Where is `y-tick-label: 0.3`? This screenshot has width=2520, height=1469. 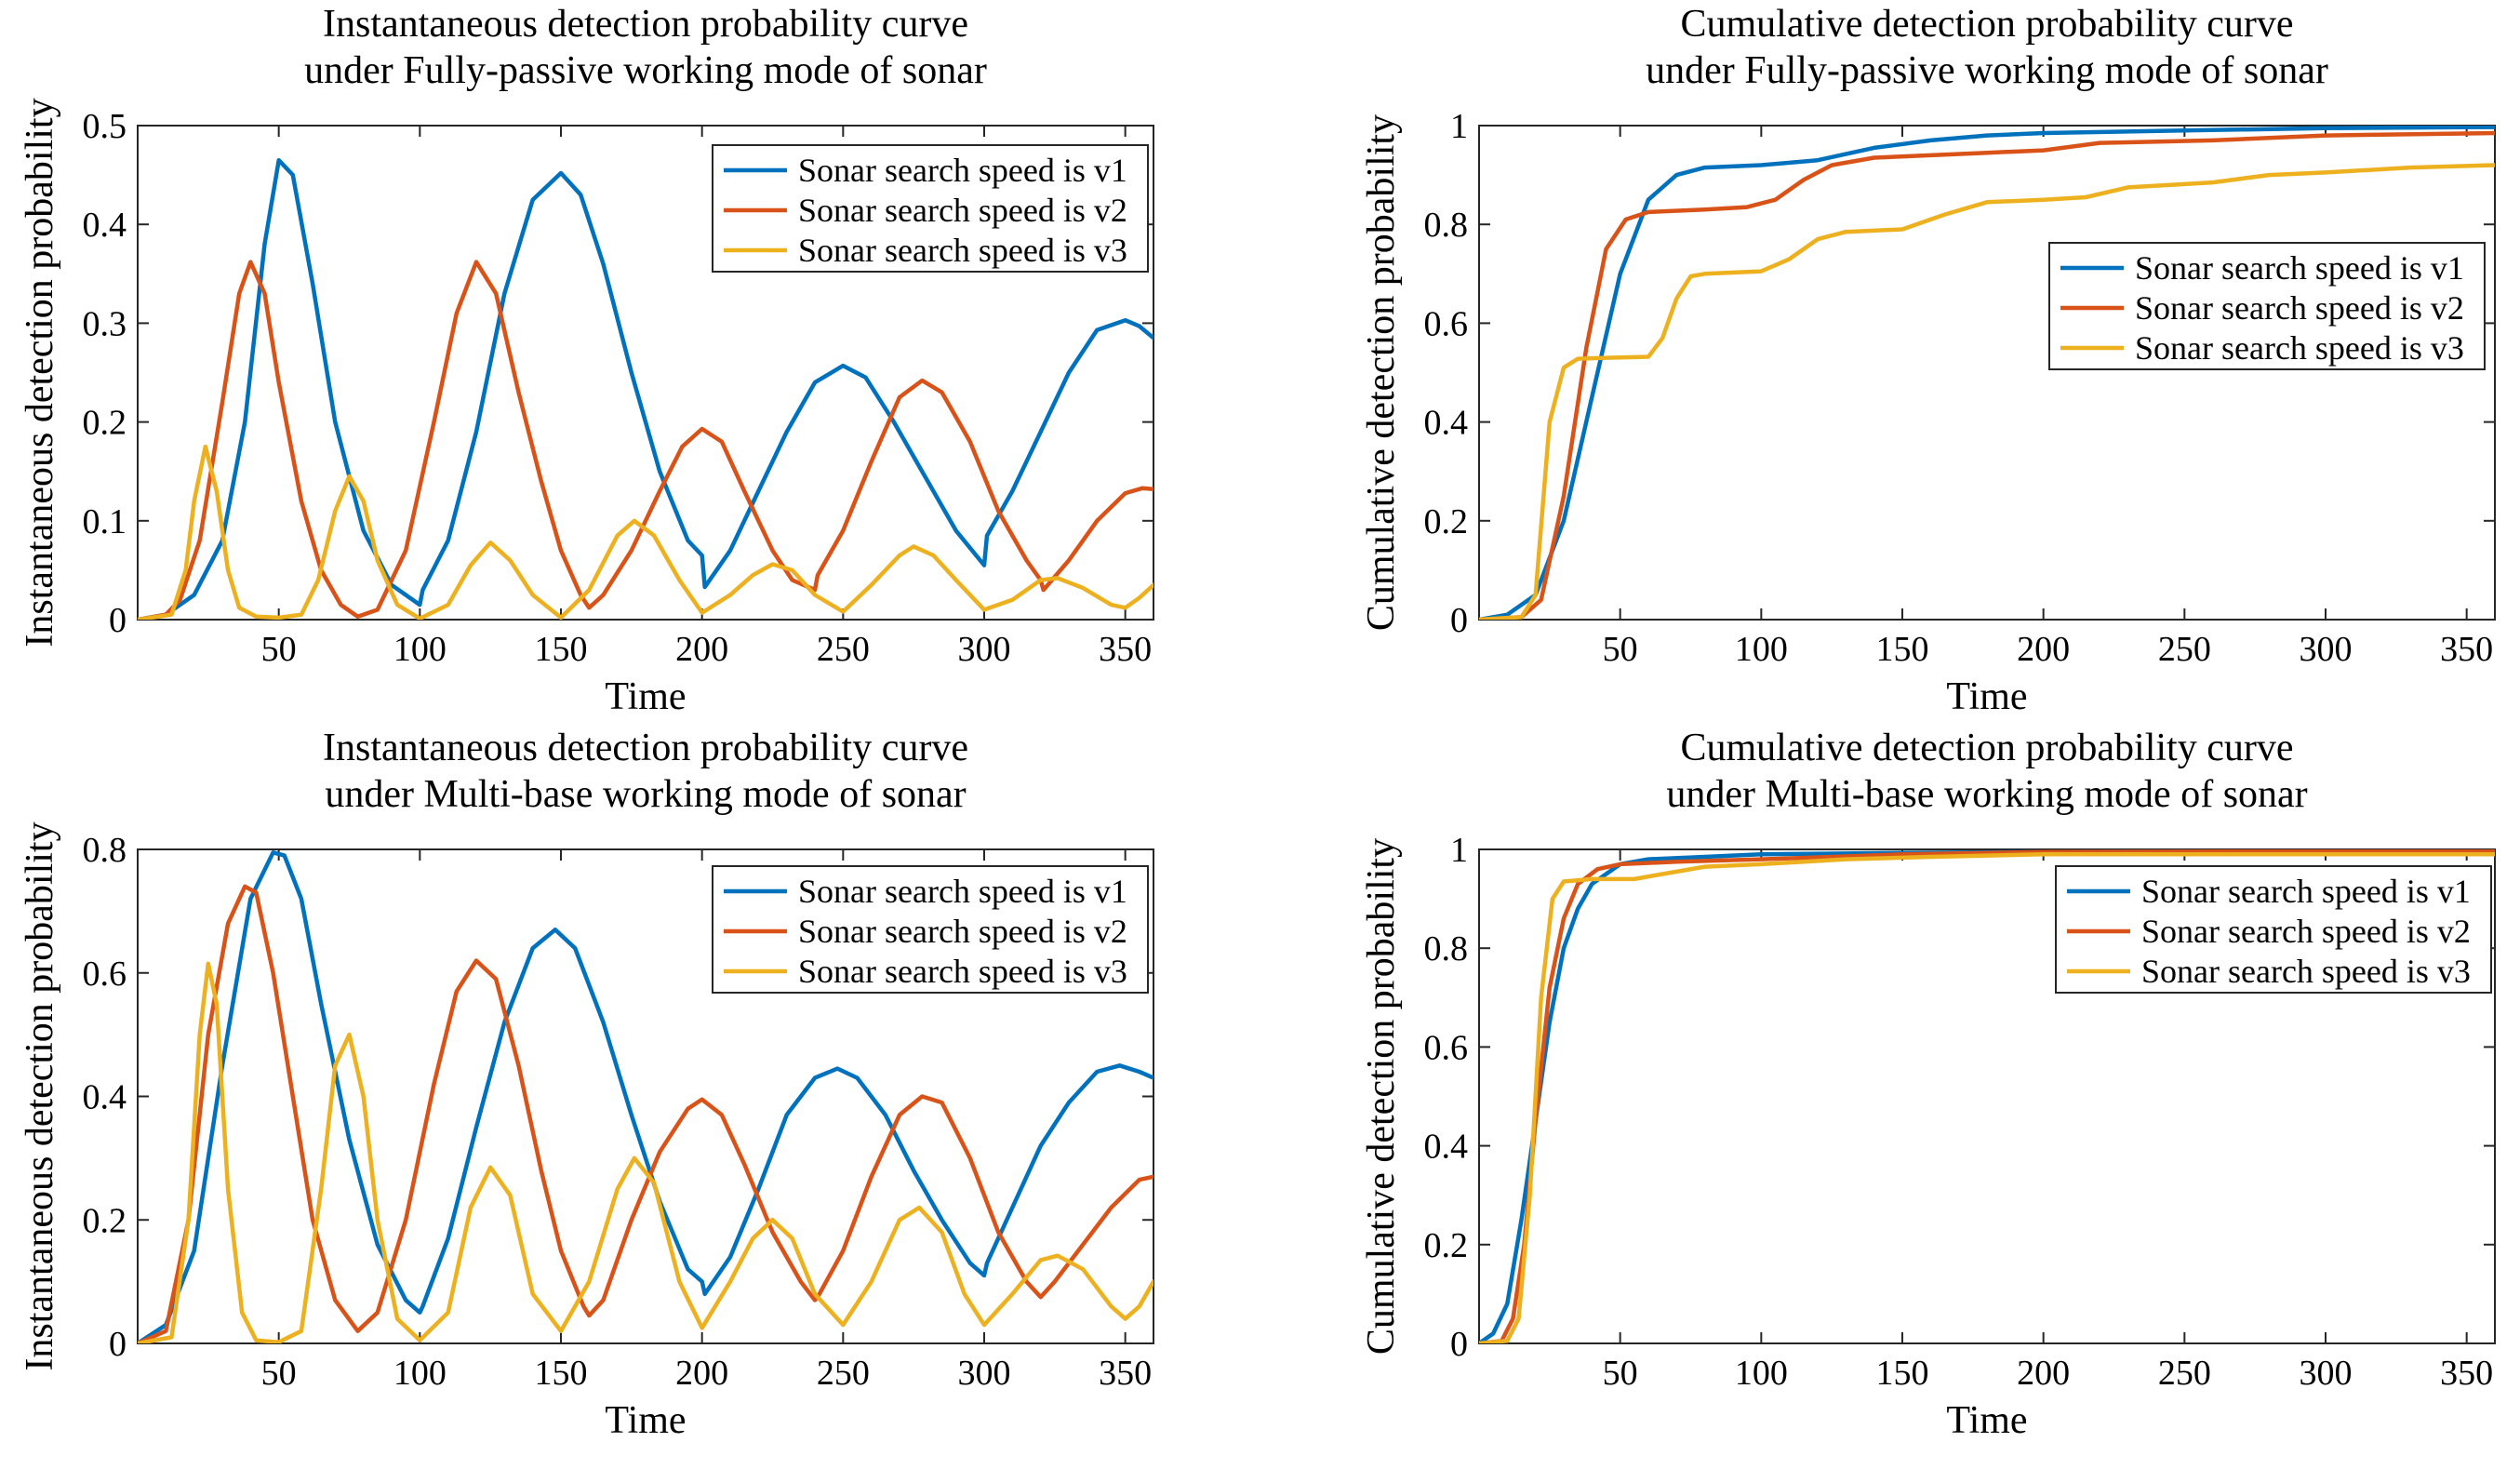 y-tick-label: 0.3 is located at coordinates (105, 323).